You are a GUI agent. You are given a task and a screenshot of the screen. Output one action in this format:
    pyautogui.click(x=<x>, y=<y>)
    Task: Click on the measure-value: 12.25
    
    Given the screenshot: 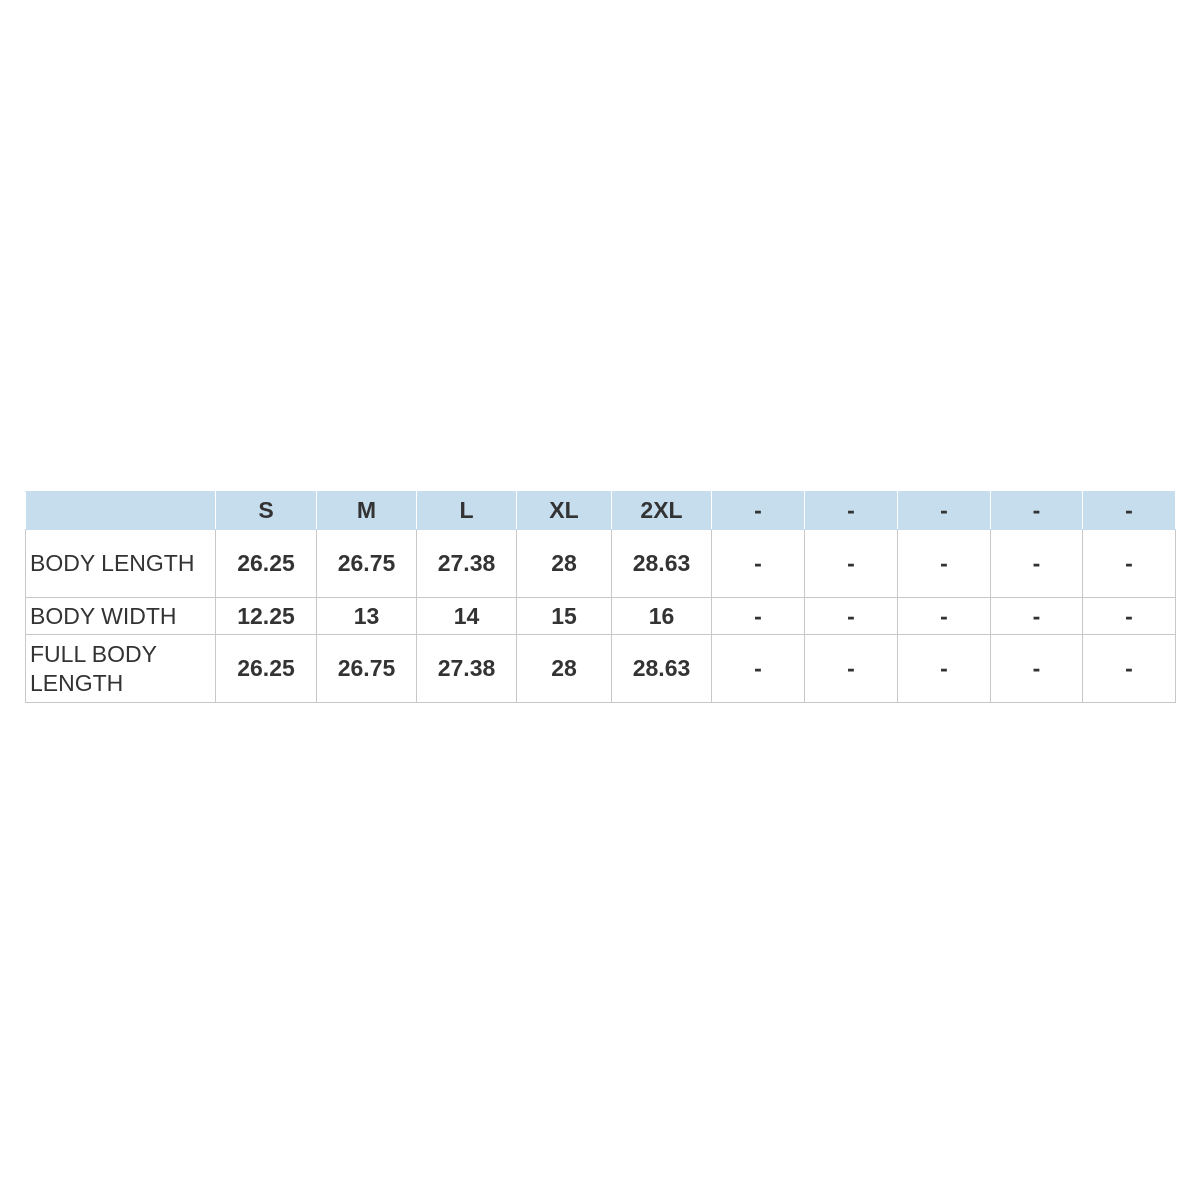 What is the action you would take?
    pyautogui.click(x=266, y=616)
    